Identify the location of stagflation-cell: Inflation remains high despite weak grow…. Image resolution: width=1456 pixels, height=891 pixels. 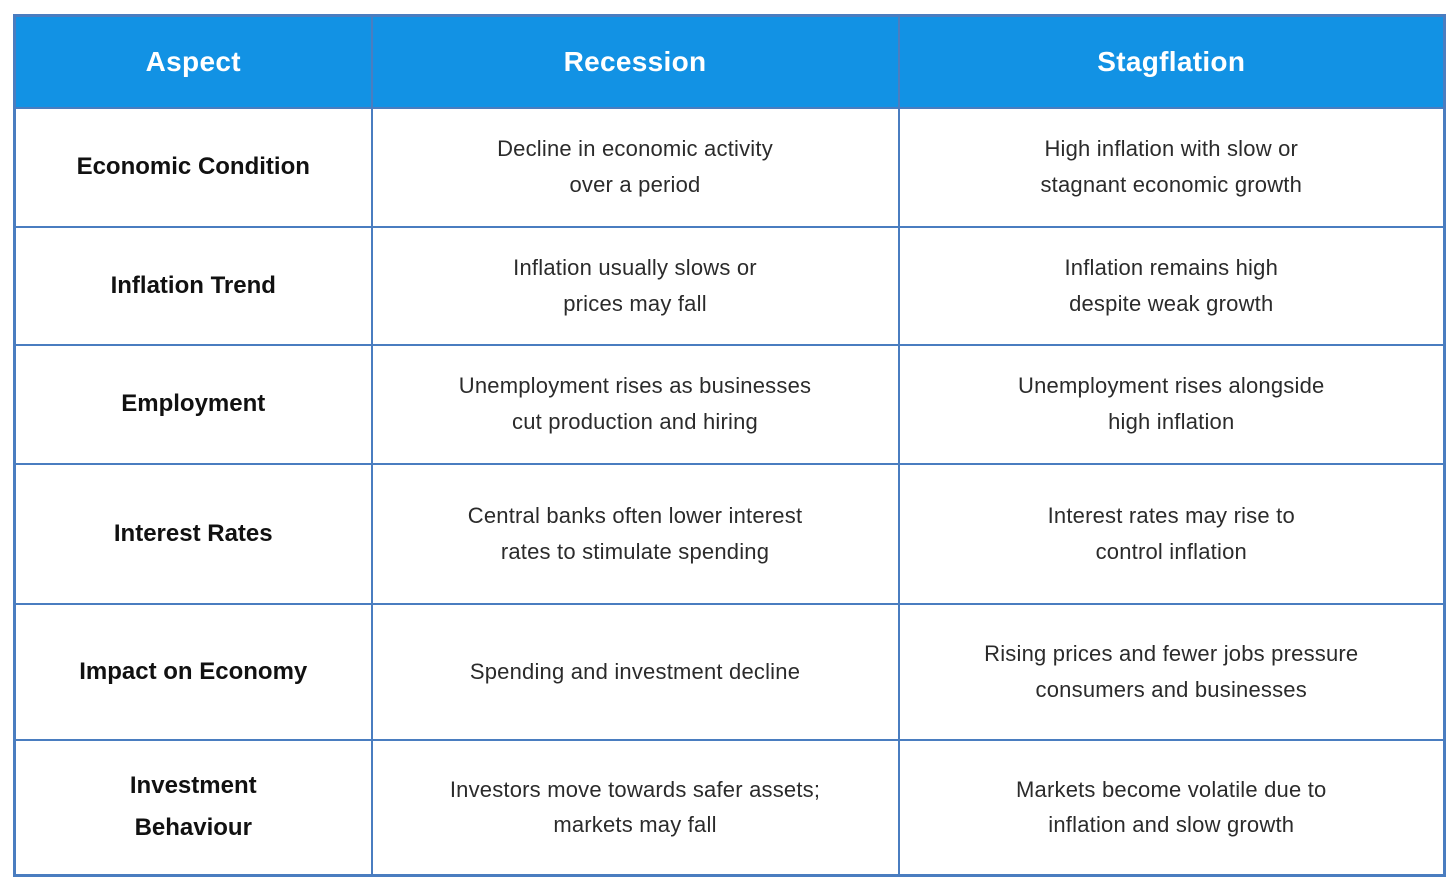
(1171, 285).